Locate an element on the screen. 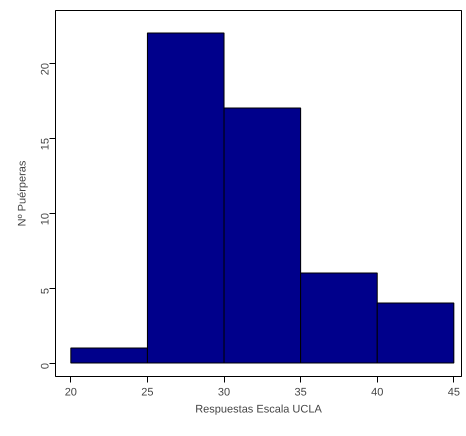 This screenshot has width=466, height=436. y-tick-label: 0 is located at coordinates (46, 366).